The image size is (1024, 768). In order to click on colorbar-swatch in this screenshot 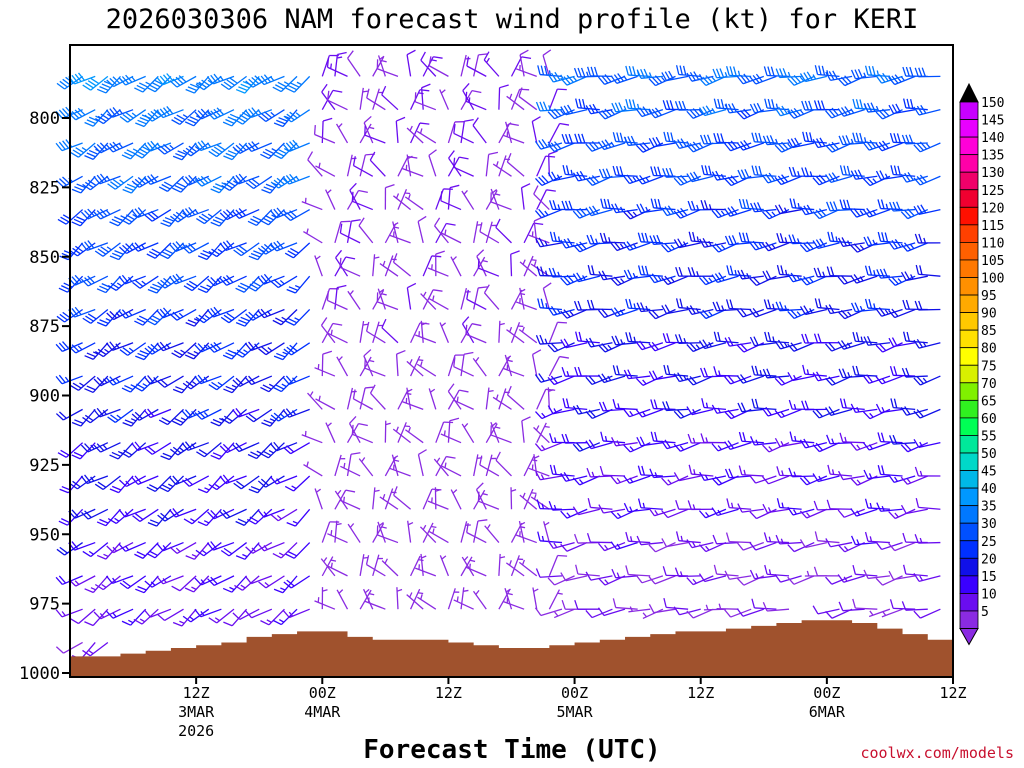, I will do `click(969, 514)`.